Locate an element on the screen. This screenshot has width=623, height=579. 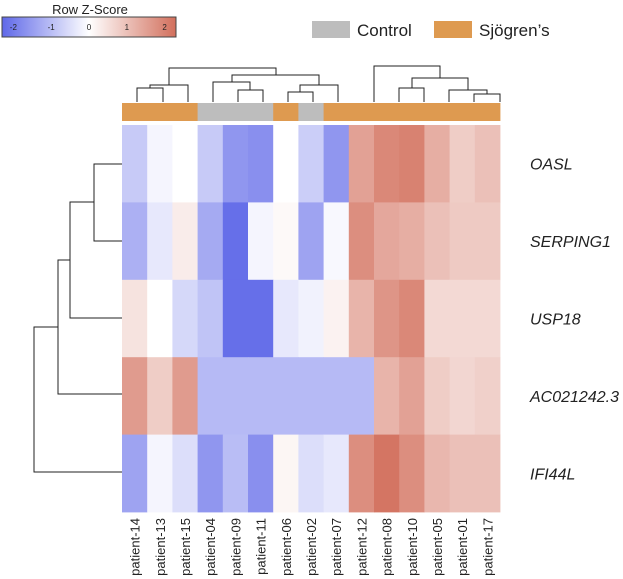
legend-label-sjogrens: Sjögren’s is located at coordinates (514, 30).